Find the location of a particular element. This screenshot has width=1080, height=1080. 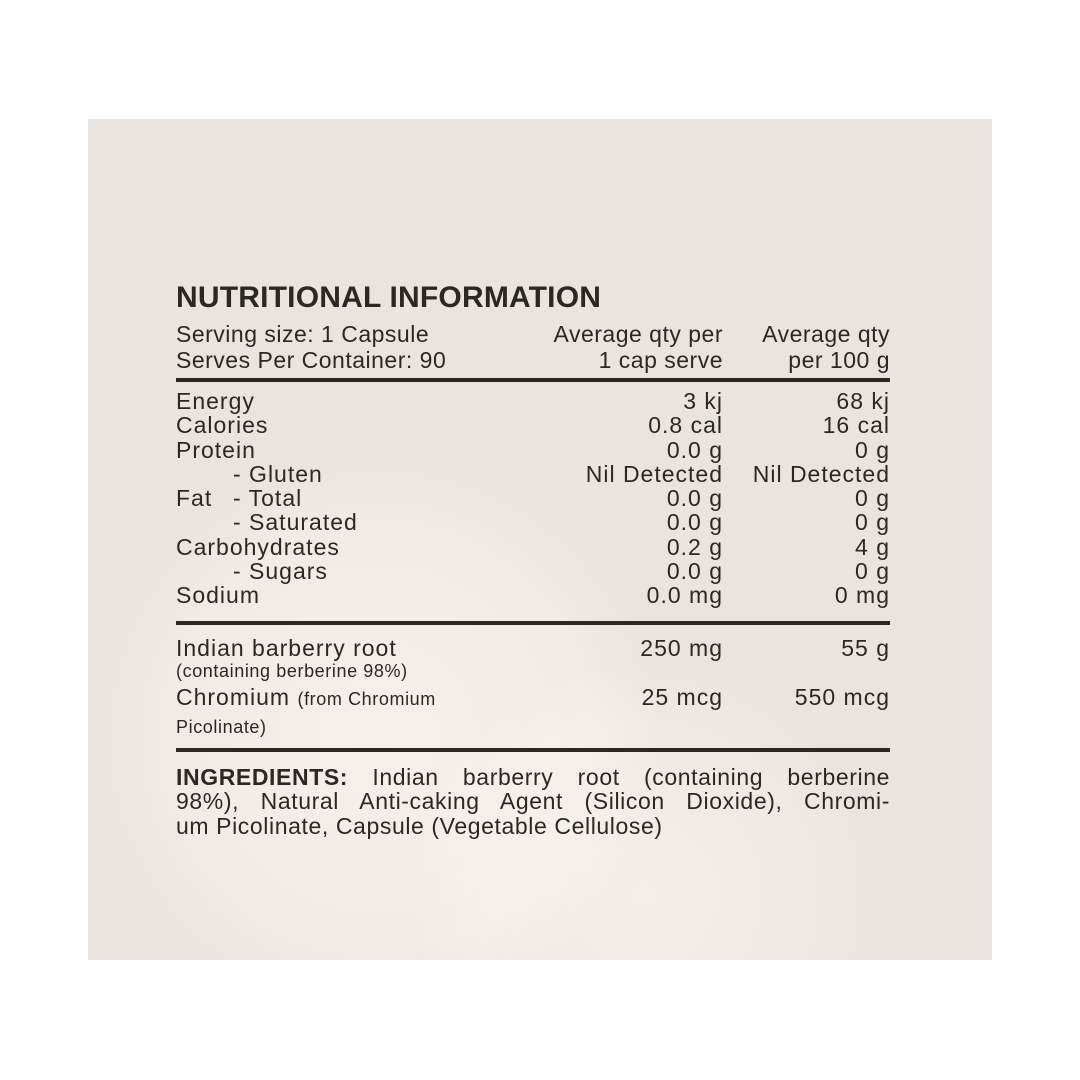

nutrient-label: Calories is located at coordinates (222, 425).